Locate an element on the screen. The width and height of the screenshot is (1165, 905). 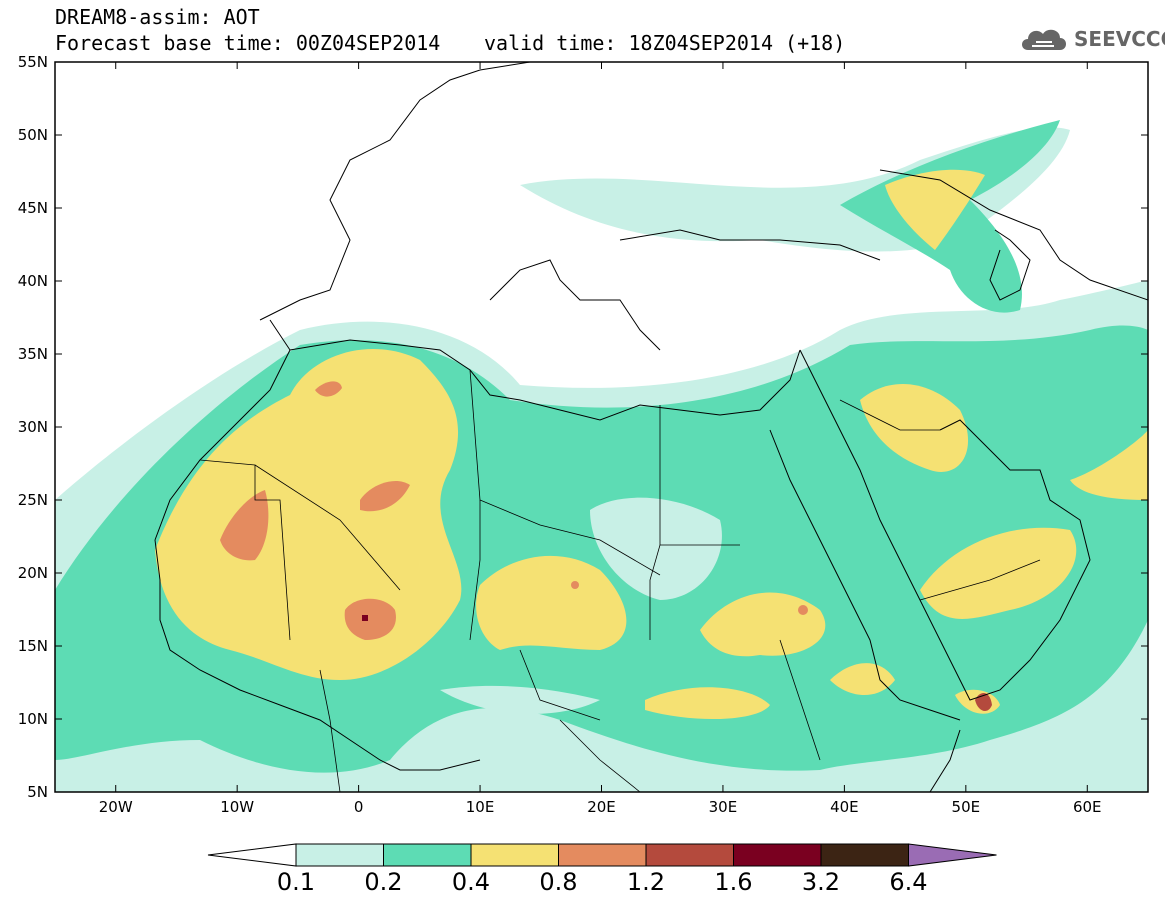
aot-colorbar is located at coordinates (602, 855).